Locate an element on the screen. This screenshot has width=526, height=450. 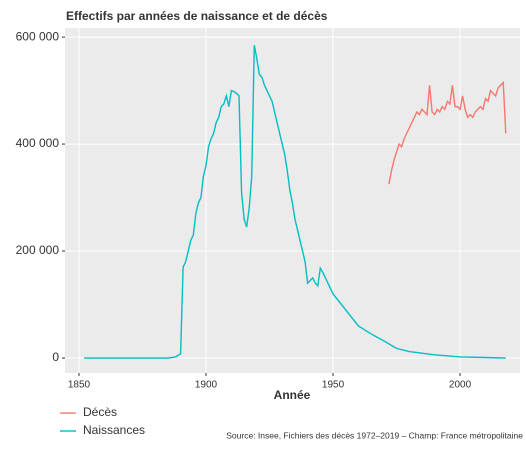
x-tick-label: 2000 is located at coordinates (460, 385).